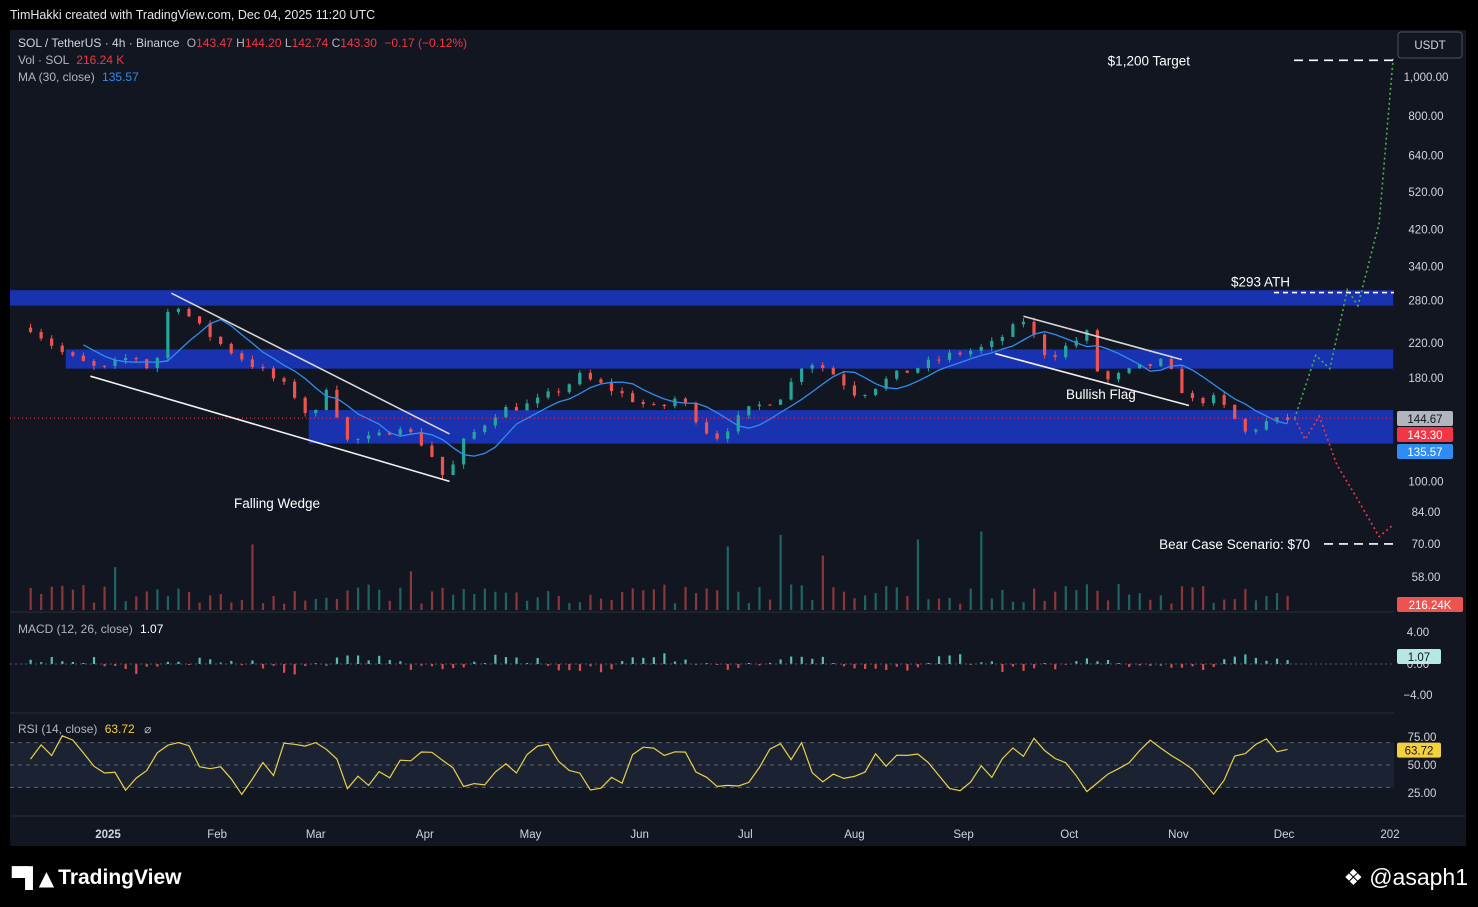 The image size is (1478, 907). I want to click on author-handle: ❖ @asaph1, so click(1405, 877).